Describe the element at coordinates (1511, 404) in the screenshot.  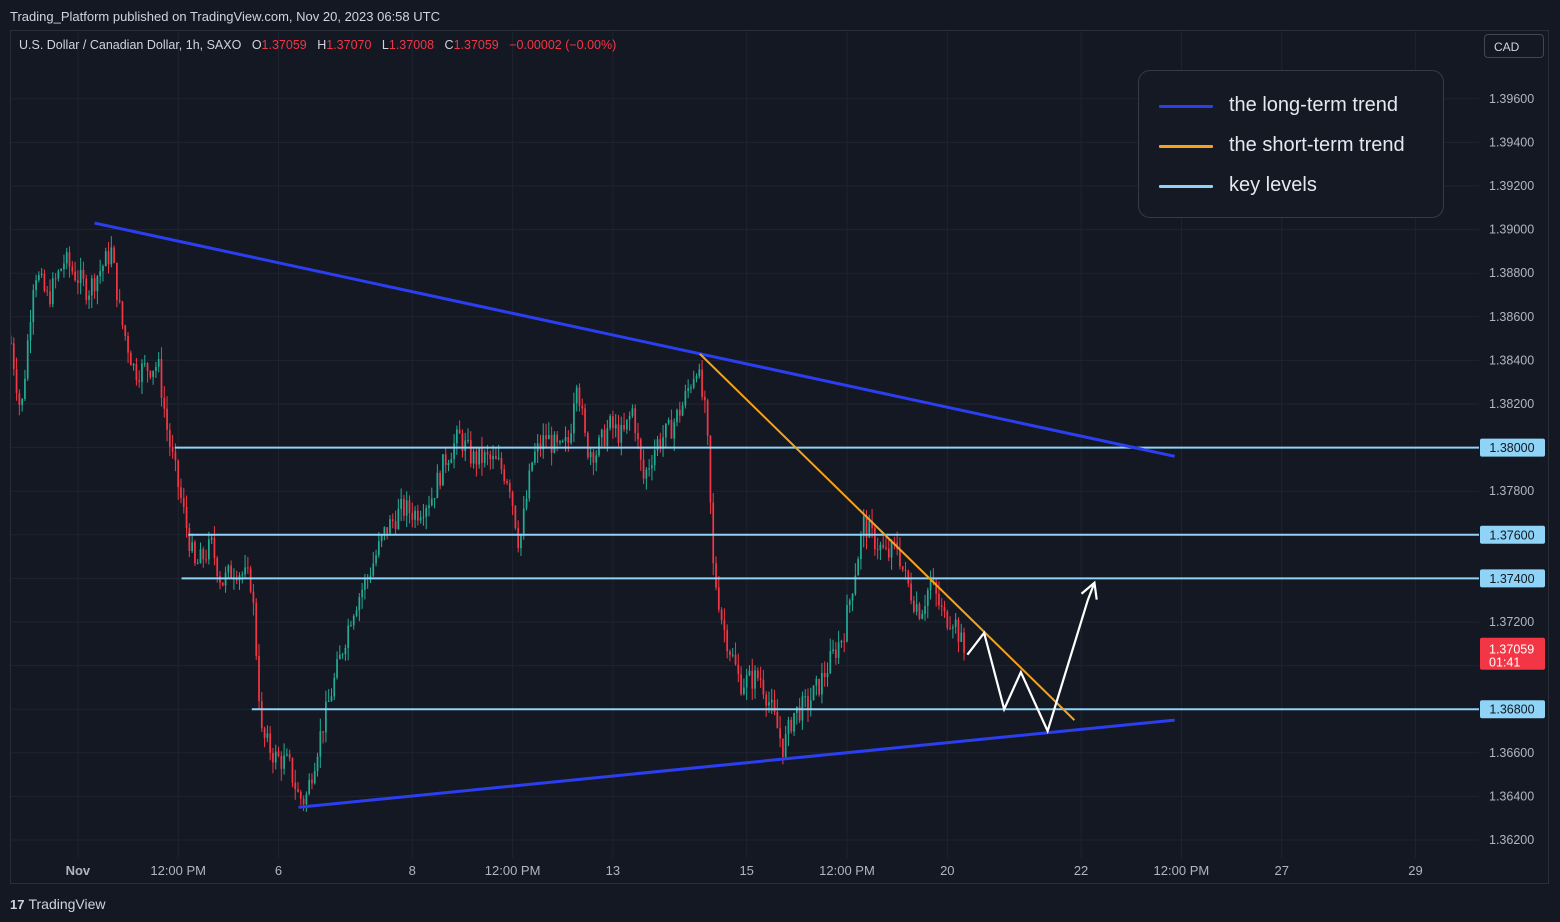
I see `y-tick-label: 1.38200` at that location.